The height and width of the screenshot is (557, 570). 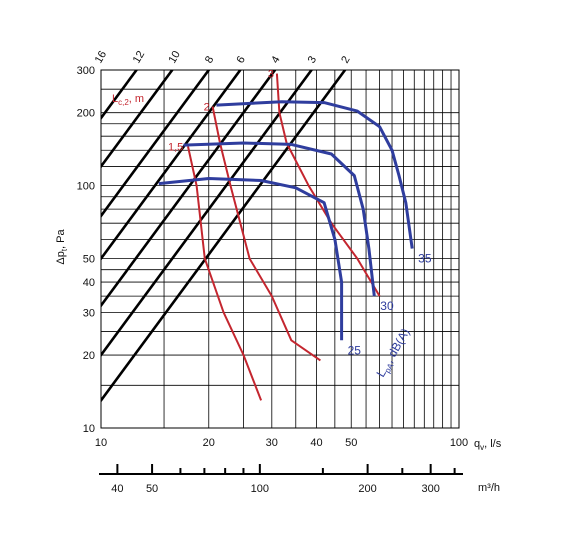 I want to click on diagonal-label-4: 4, so click(x=275, y=59).